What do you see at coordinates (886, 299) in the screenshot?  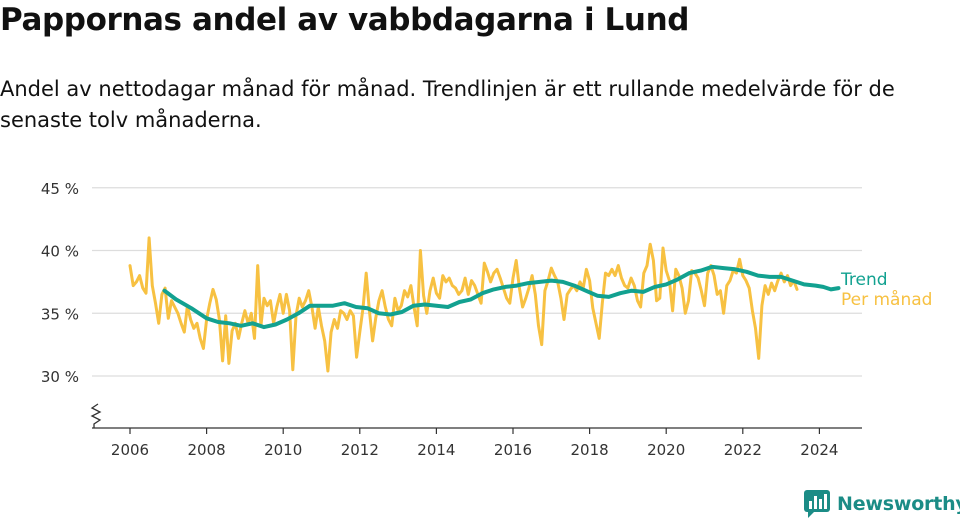 I see `legend-label-per-manad: Per månad` at bounding box center [886, 299].